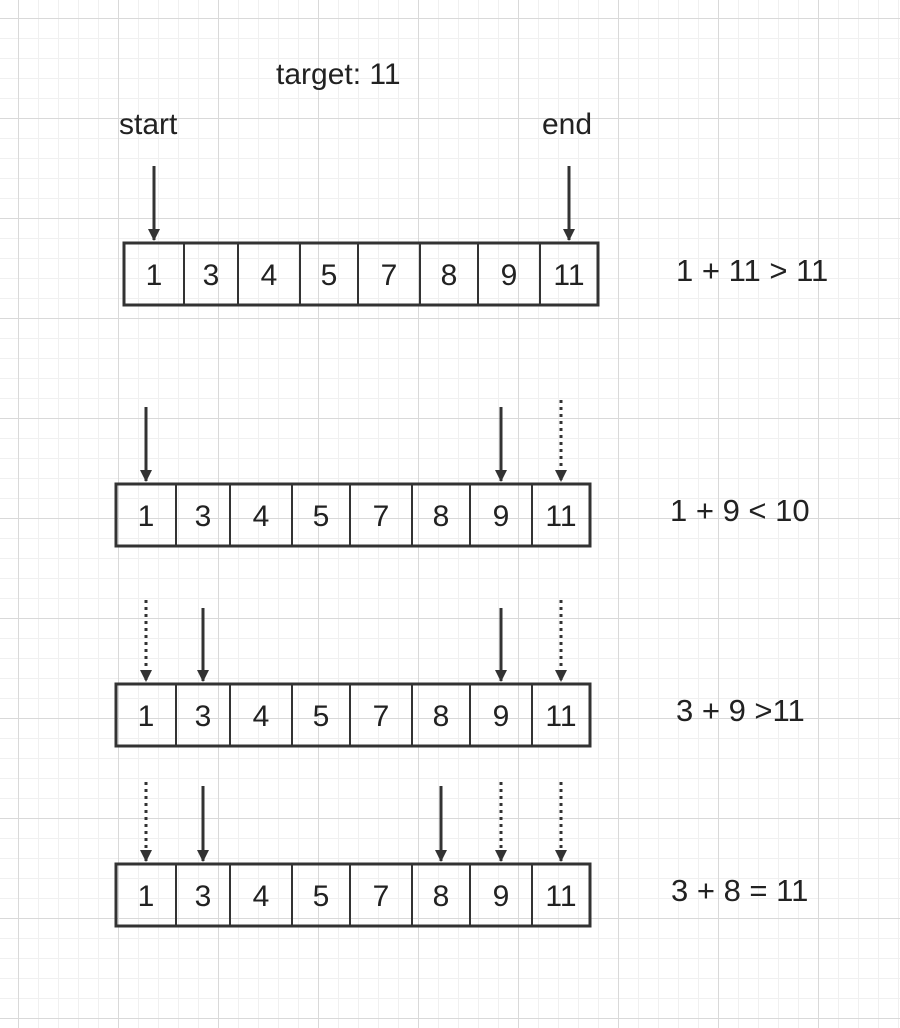 The height and width of the screenshot is (1028, 900). I want to click on array-row-3: 1 3 4 5 7 8 9 11, so click(353, 674).